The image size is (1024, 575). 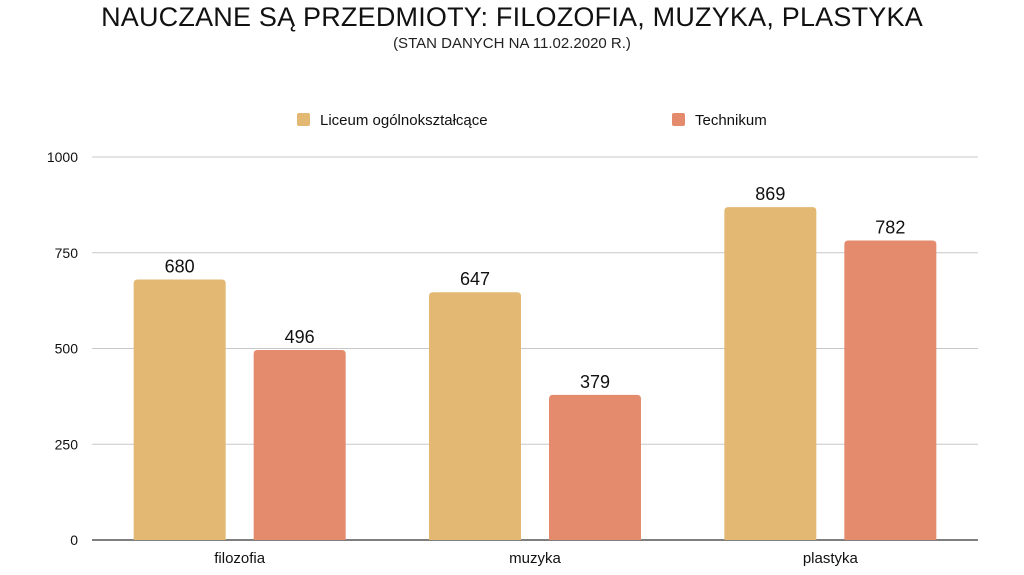 What do you see at coordinates (831, 558) in the screenshot?
I see `x-tick-label: plastyka` at bounding box center [831, 558].